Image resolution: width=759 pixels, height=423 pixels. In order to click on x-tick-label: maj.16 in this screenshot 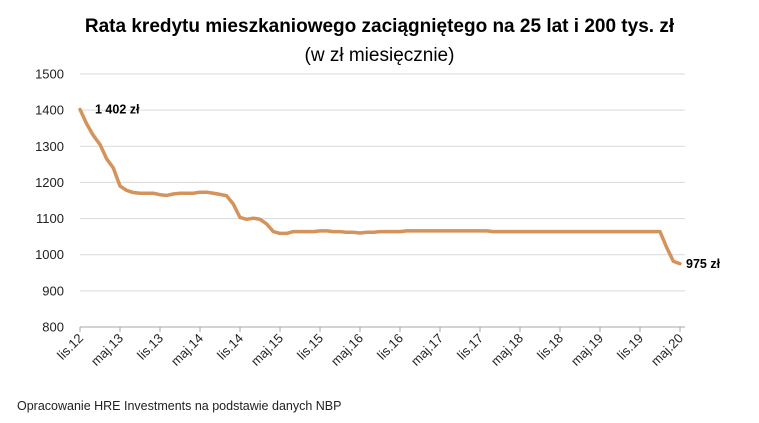, I will do `click(347, 350)`.